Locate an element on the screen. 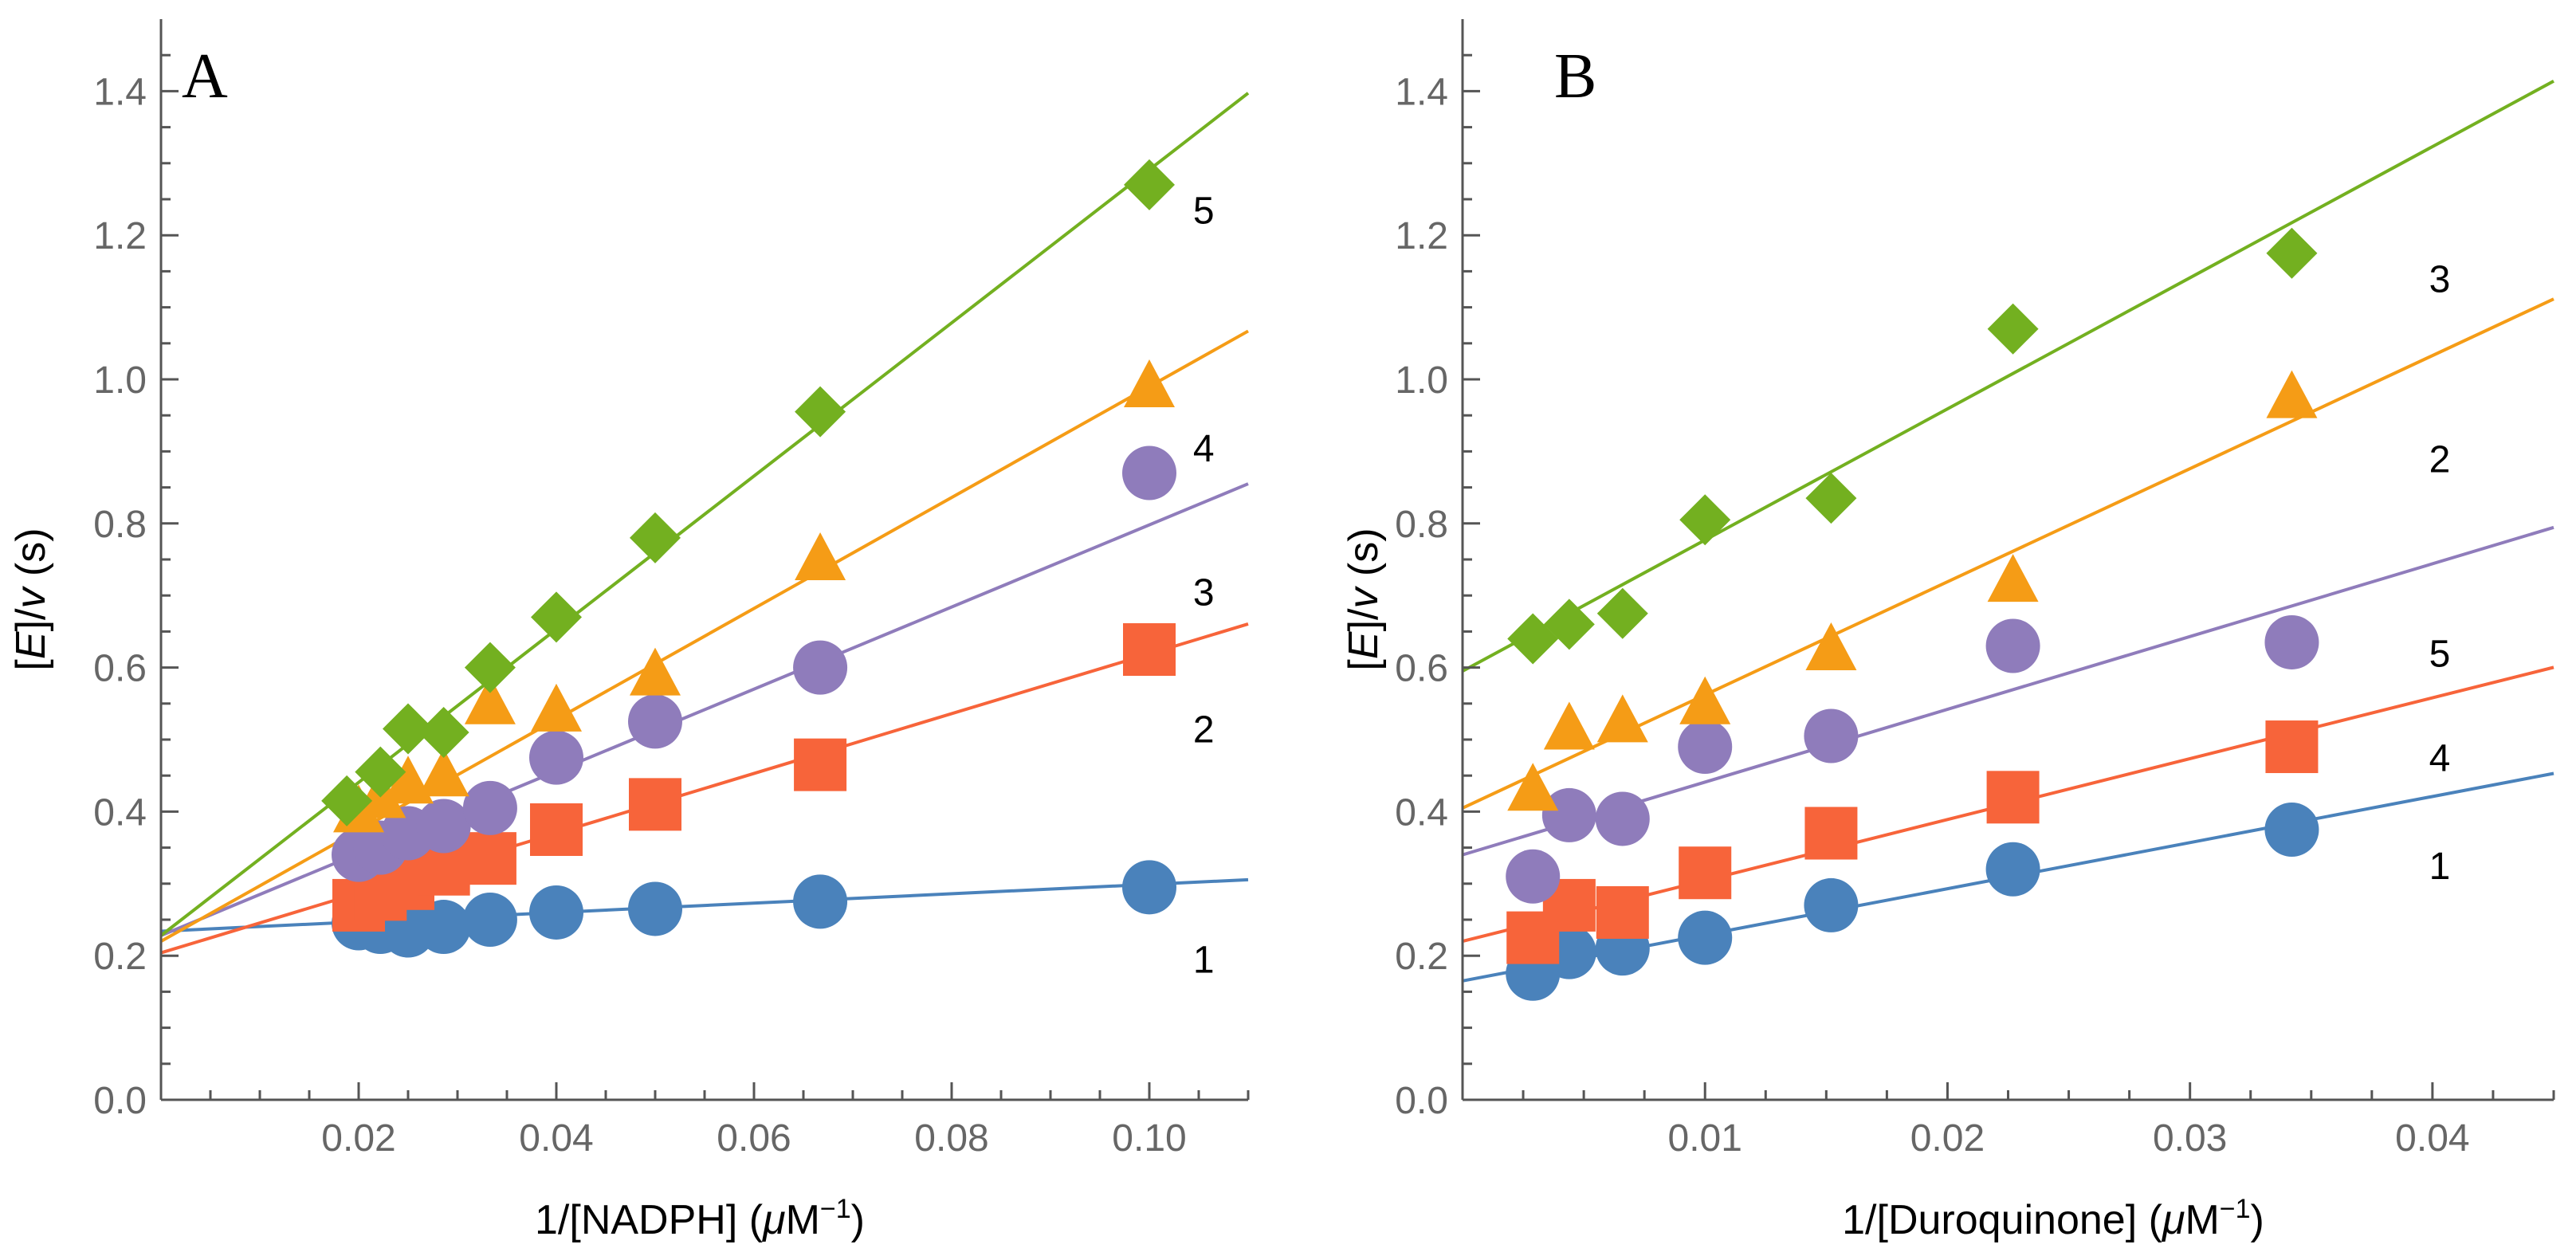 Image resolution: width=2576 pixels, height=1256 pixels. panel-b-x-axis-title: 1/[Duroquinone] (μM−1) is located at coordinates (2053, 1218).